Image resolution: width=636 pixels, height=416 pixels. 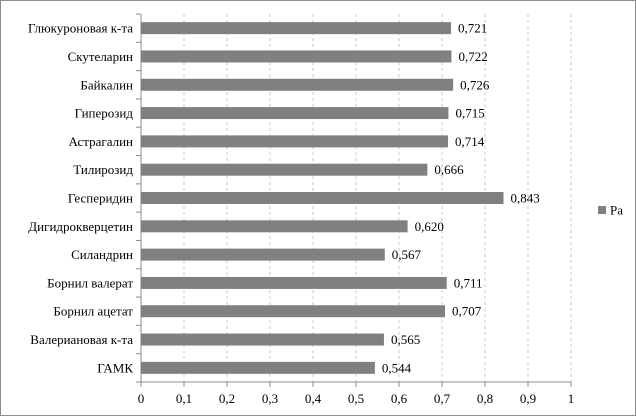 I want to click on category-label: Глюкуроновая к-та, so click(x=80, y=28).